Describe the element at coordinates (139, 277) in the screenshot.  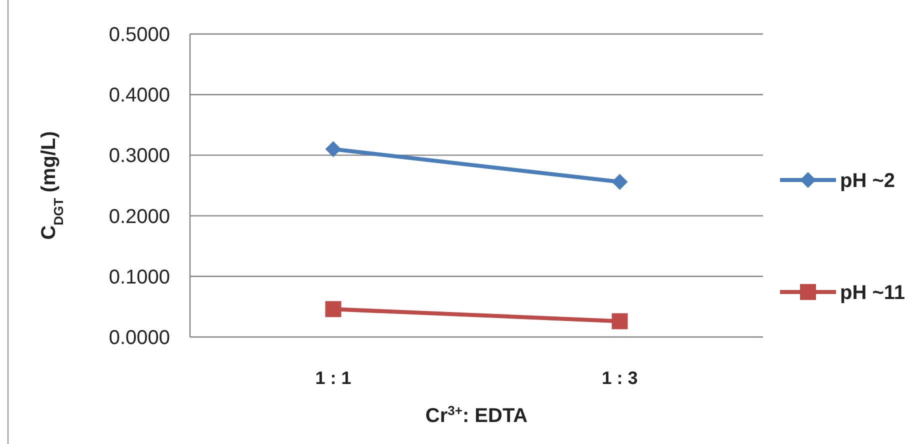
I see `y-tick-label: 0.1000` at that location.